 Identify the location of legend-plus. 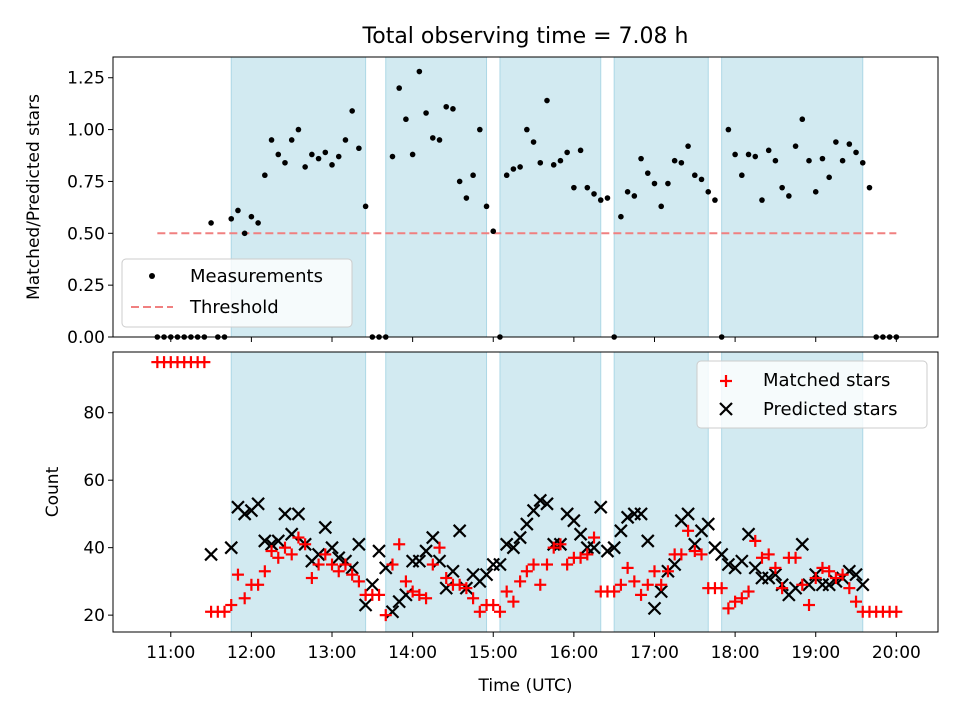
(726, 381).